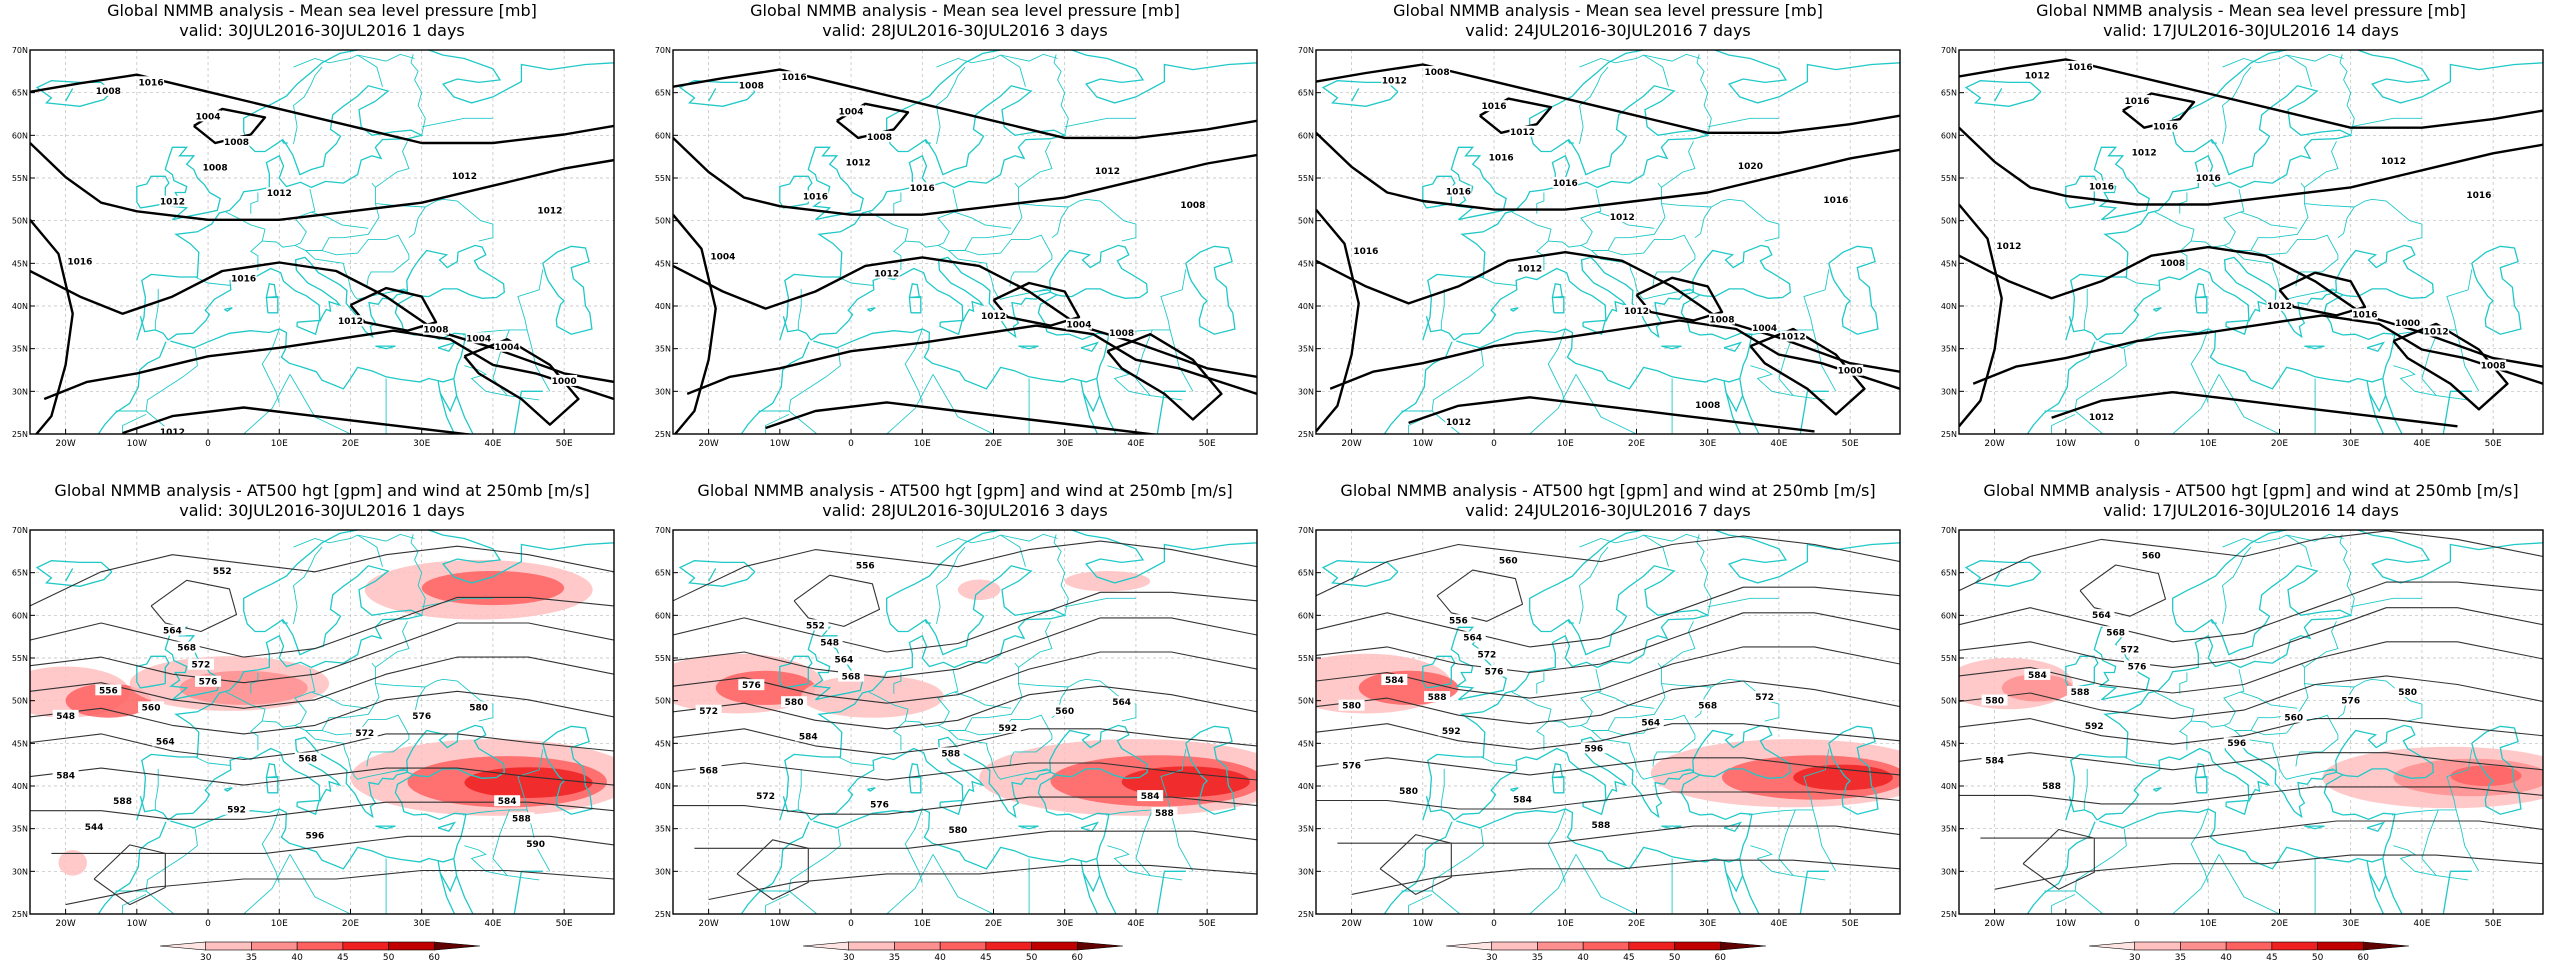 This screenshot has width=2560, height=960. I want to click on lon-tick-label: 10E, so click(1565, 924).